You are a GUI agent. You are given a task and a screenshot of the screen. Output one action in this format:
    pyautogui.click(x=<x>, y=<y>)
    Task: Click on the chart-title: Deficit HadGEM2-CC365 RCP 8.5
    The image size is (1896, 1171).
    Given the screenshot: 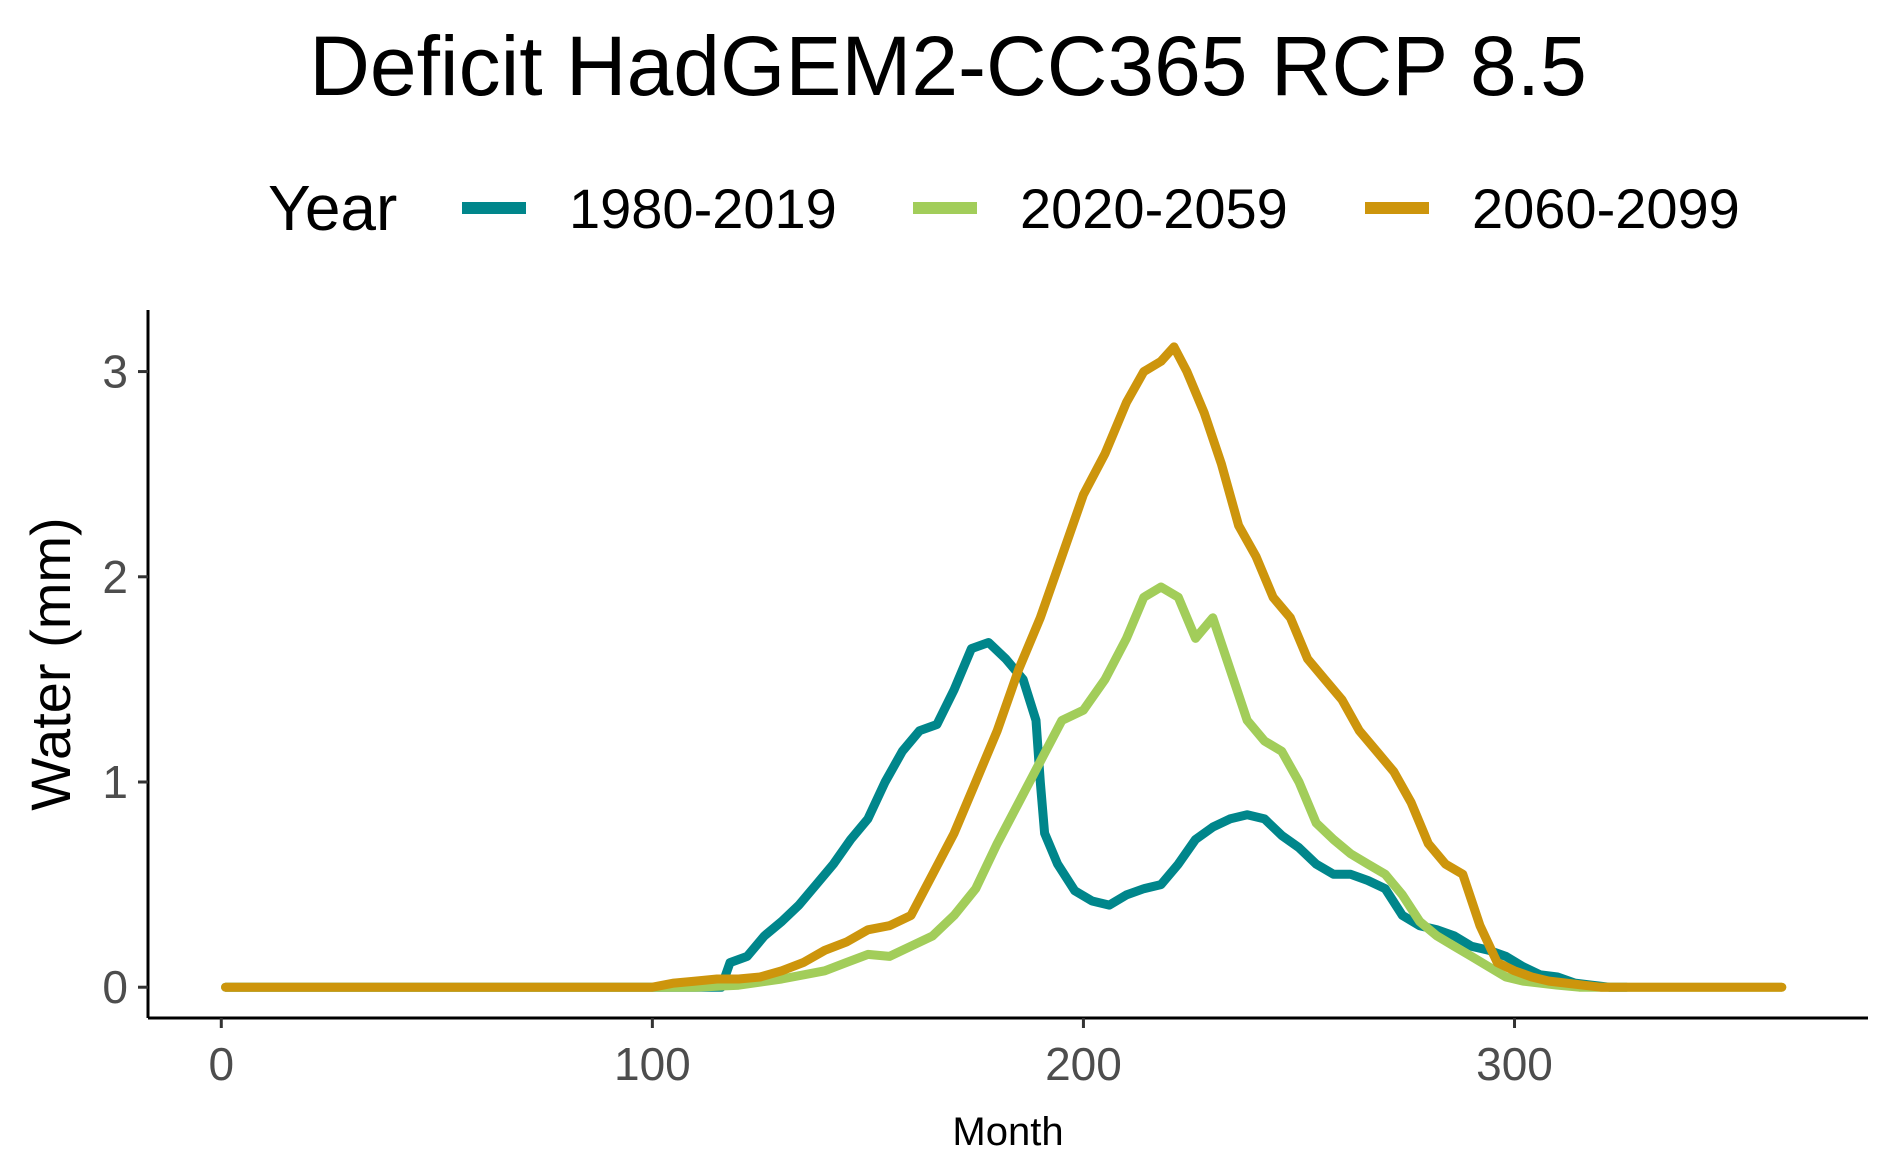 What is the action you would take?
    pyautogui.click(x=948, y=66)
    